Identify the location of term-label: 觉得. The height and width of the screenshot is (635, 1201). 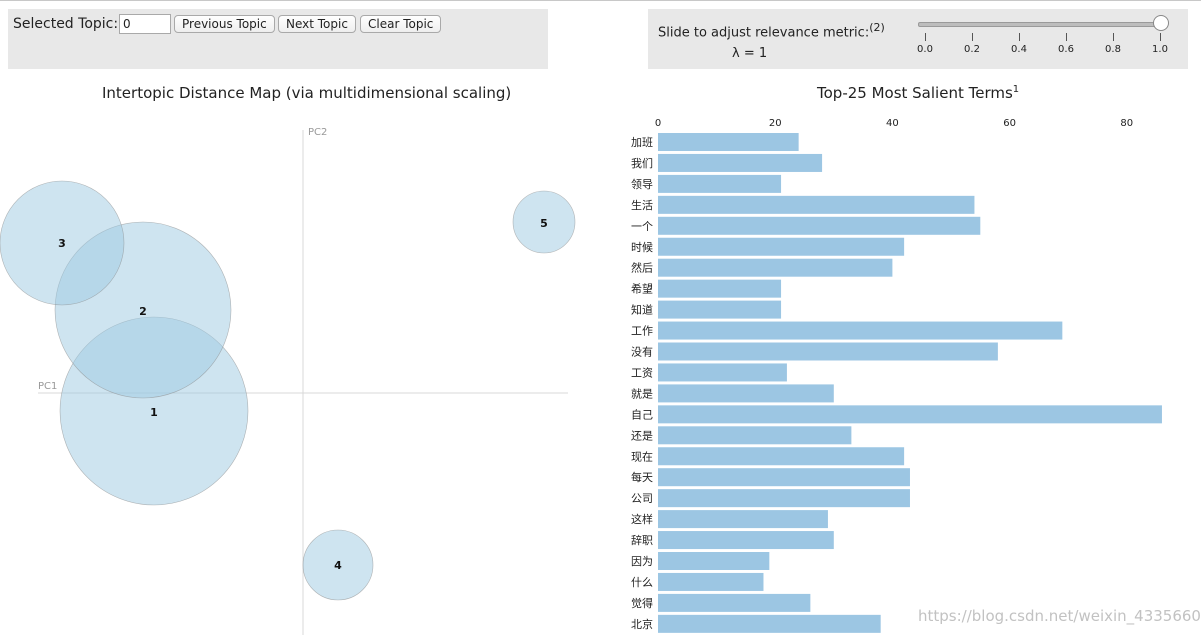
(642, 603).